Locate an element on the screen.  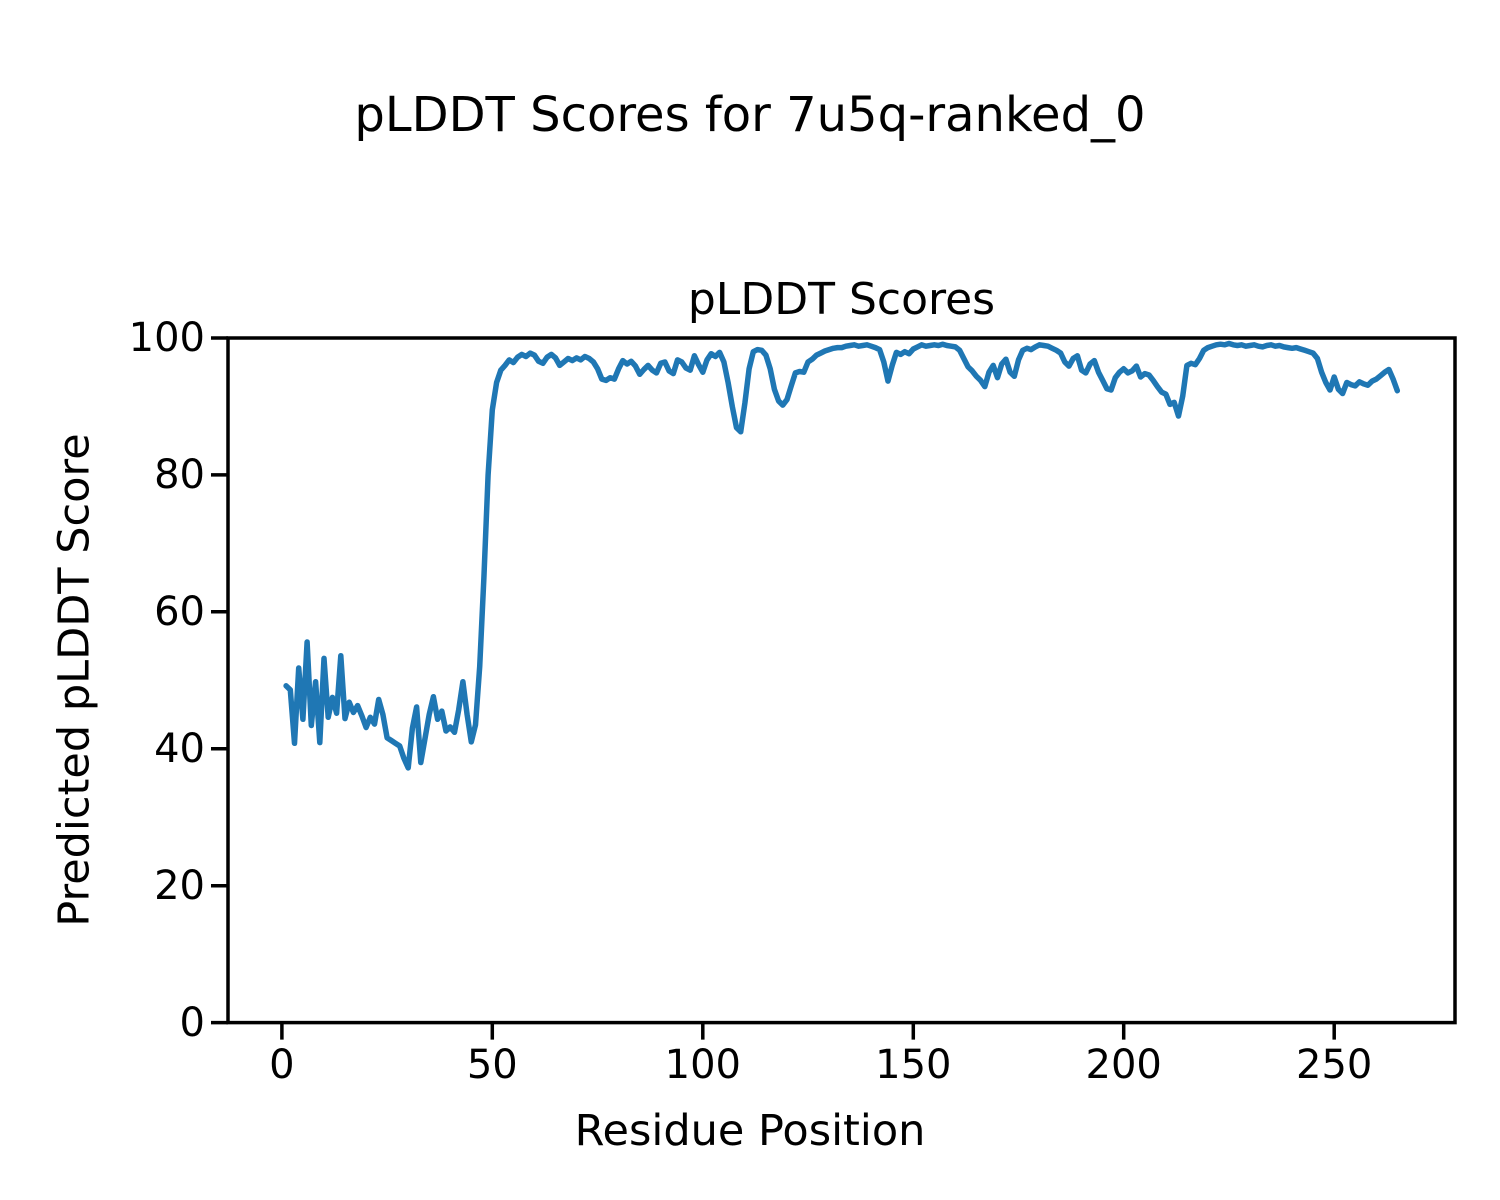
figure-suptitle: pLDDT Scores for 7u5q-ranked_0 is located at coordinates (750, 115).